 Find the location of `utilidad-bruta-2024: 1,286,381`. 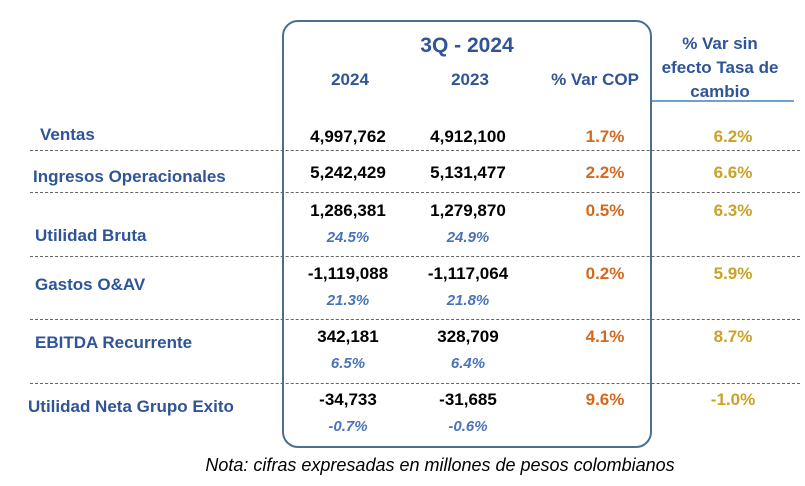

utilidad-bruta-2024: 1,286,381 is located at coordinates (348, 210).